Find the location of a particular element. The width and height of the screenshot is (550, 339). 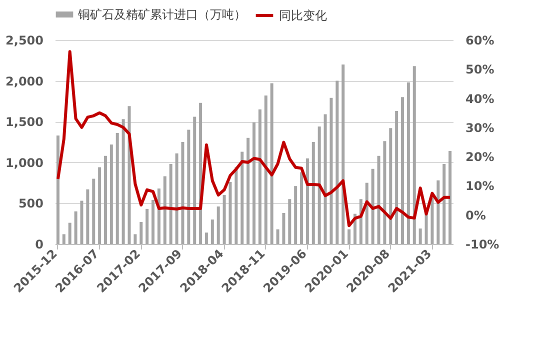

y2-tick-label: 30% is located at coordinates (480, 127).